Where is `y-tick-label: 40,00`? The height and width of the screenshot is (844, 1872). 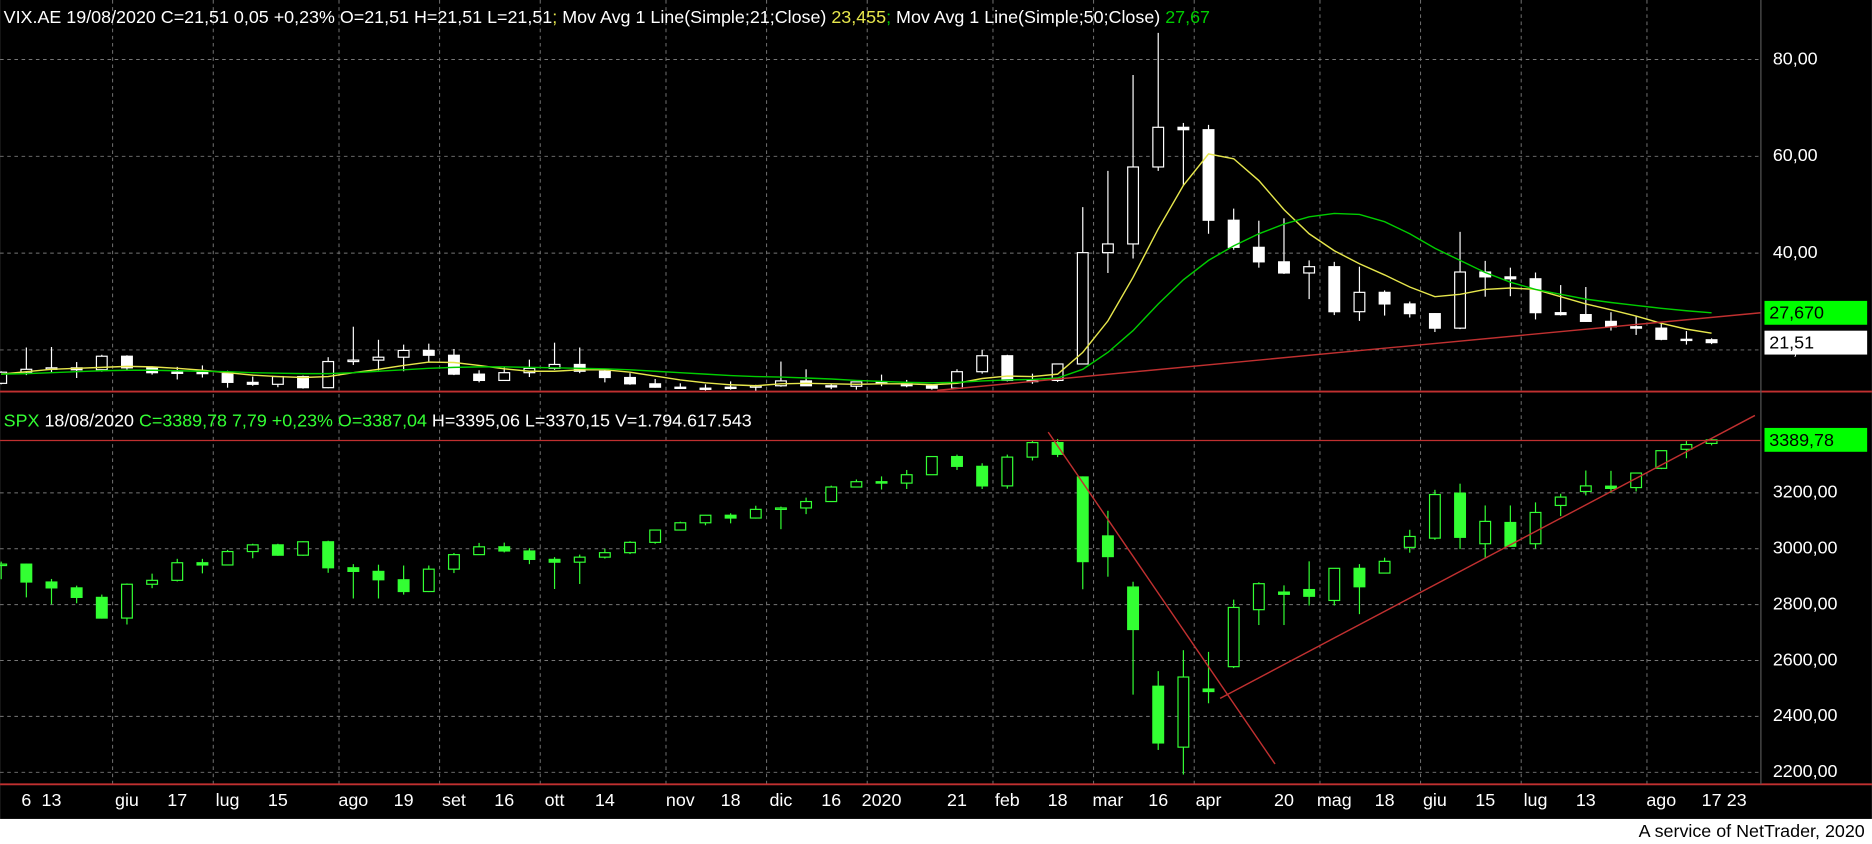 y-tick-label: 40,00 is located at coordinates (1795, 252).